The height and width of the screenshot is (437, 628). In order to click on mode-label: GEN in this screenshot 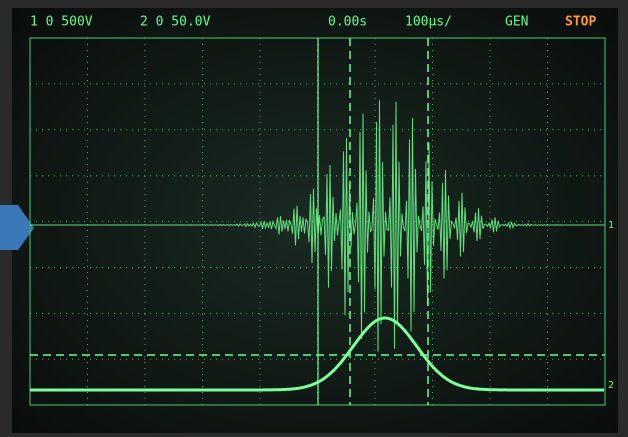, I will do `click(516, 22)`.